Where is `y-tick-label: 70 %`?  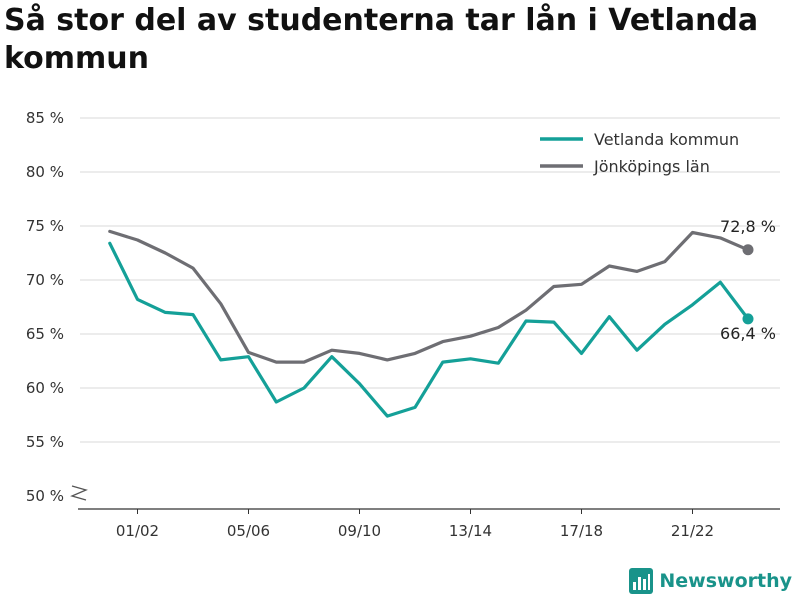
y-tick-label: 70 % is located at coordinates (45, 280).